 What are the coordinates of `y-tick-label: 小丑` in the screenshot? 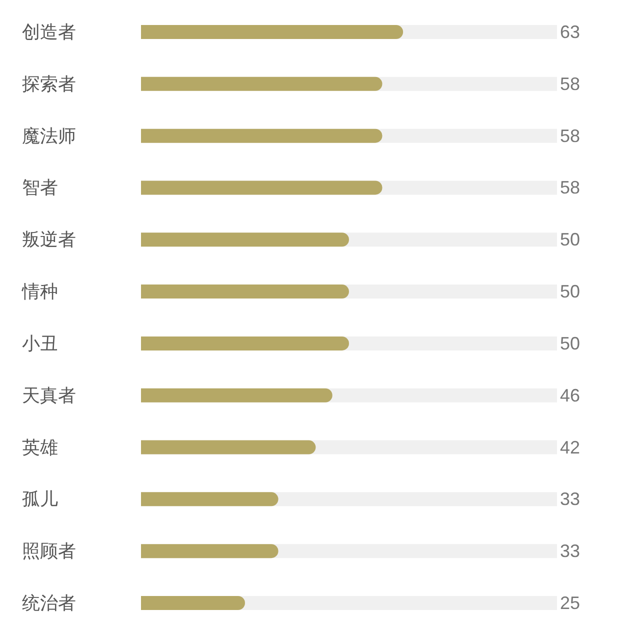 It's located at (40, 343).